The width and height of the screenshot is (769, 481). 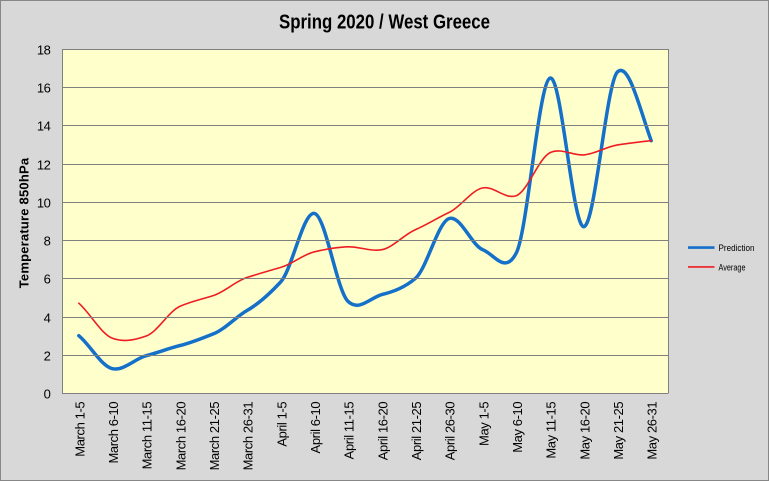 What do you see at coordinates (113, 433) in the screenshot?
I see `svg-text: March 6-10` at bounding box center [113, 433].